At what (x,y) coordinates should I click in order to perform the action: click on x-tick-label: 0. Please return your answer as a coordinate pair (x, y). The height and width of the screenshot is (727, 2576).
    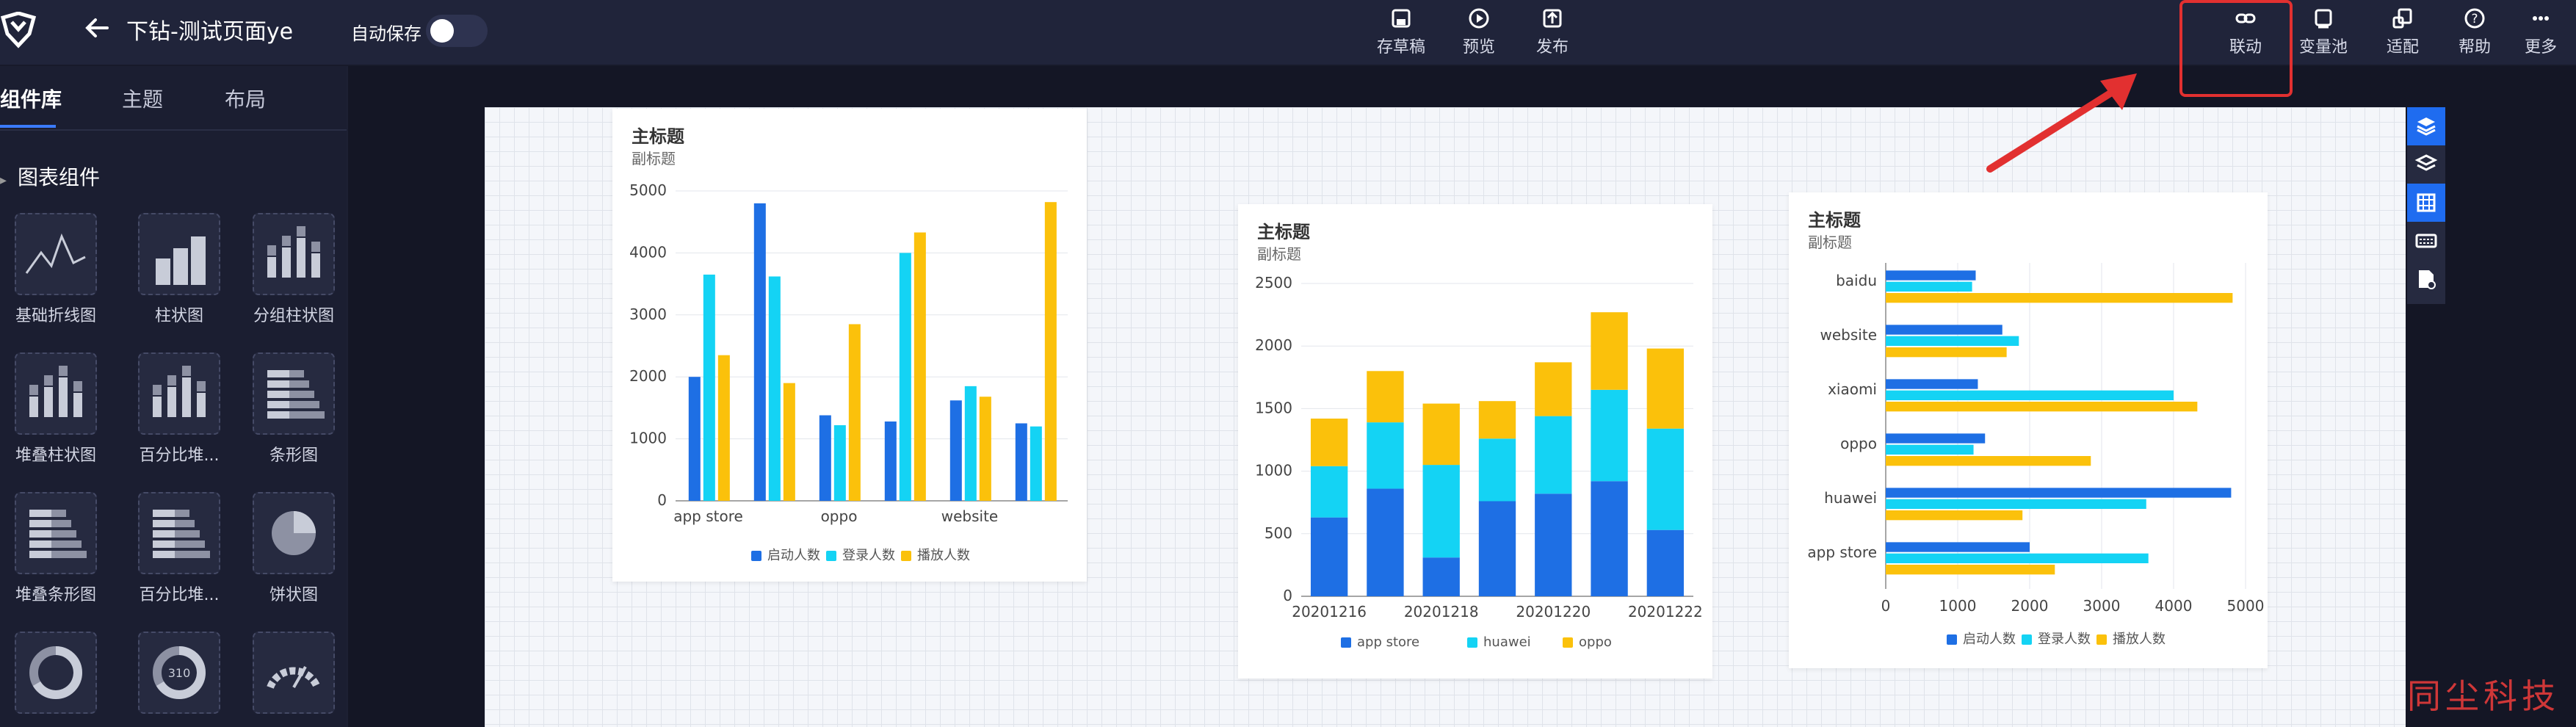
    Looking at the image, I should click on (1886, 606).